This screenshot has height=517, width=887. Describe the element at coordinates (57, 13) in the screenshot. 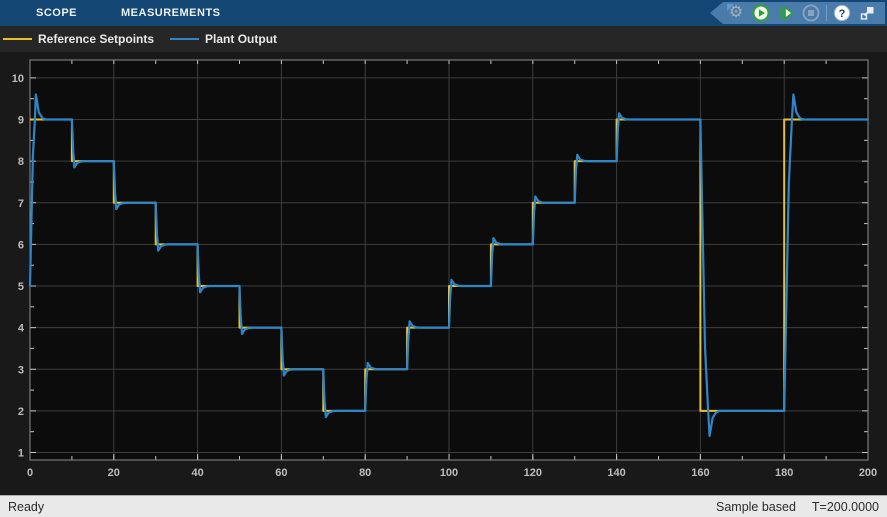

I see `tab-scope: SCOPE` at that location.